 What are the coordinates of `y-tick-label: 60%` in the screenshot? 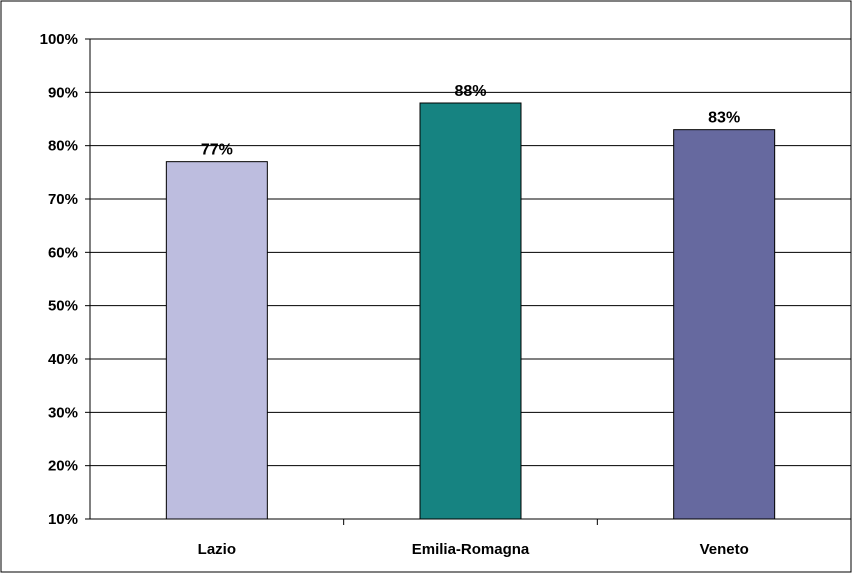 It's located at (63, 252).